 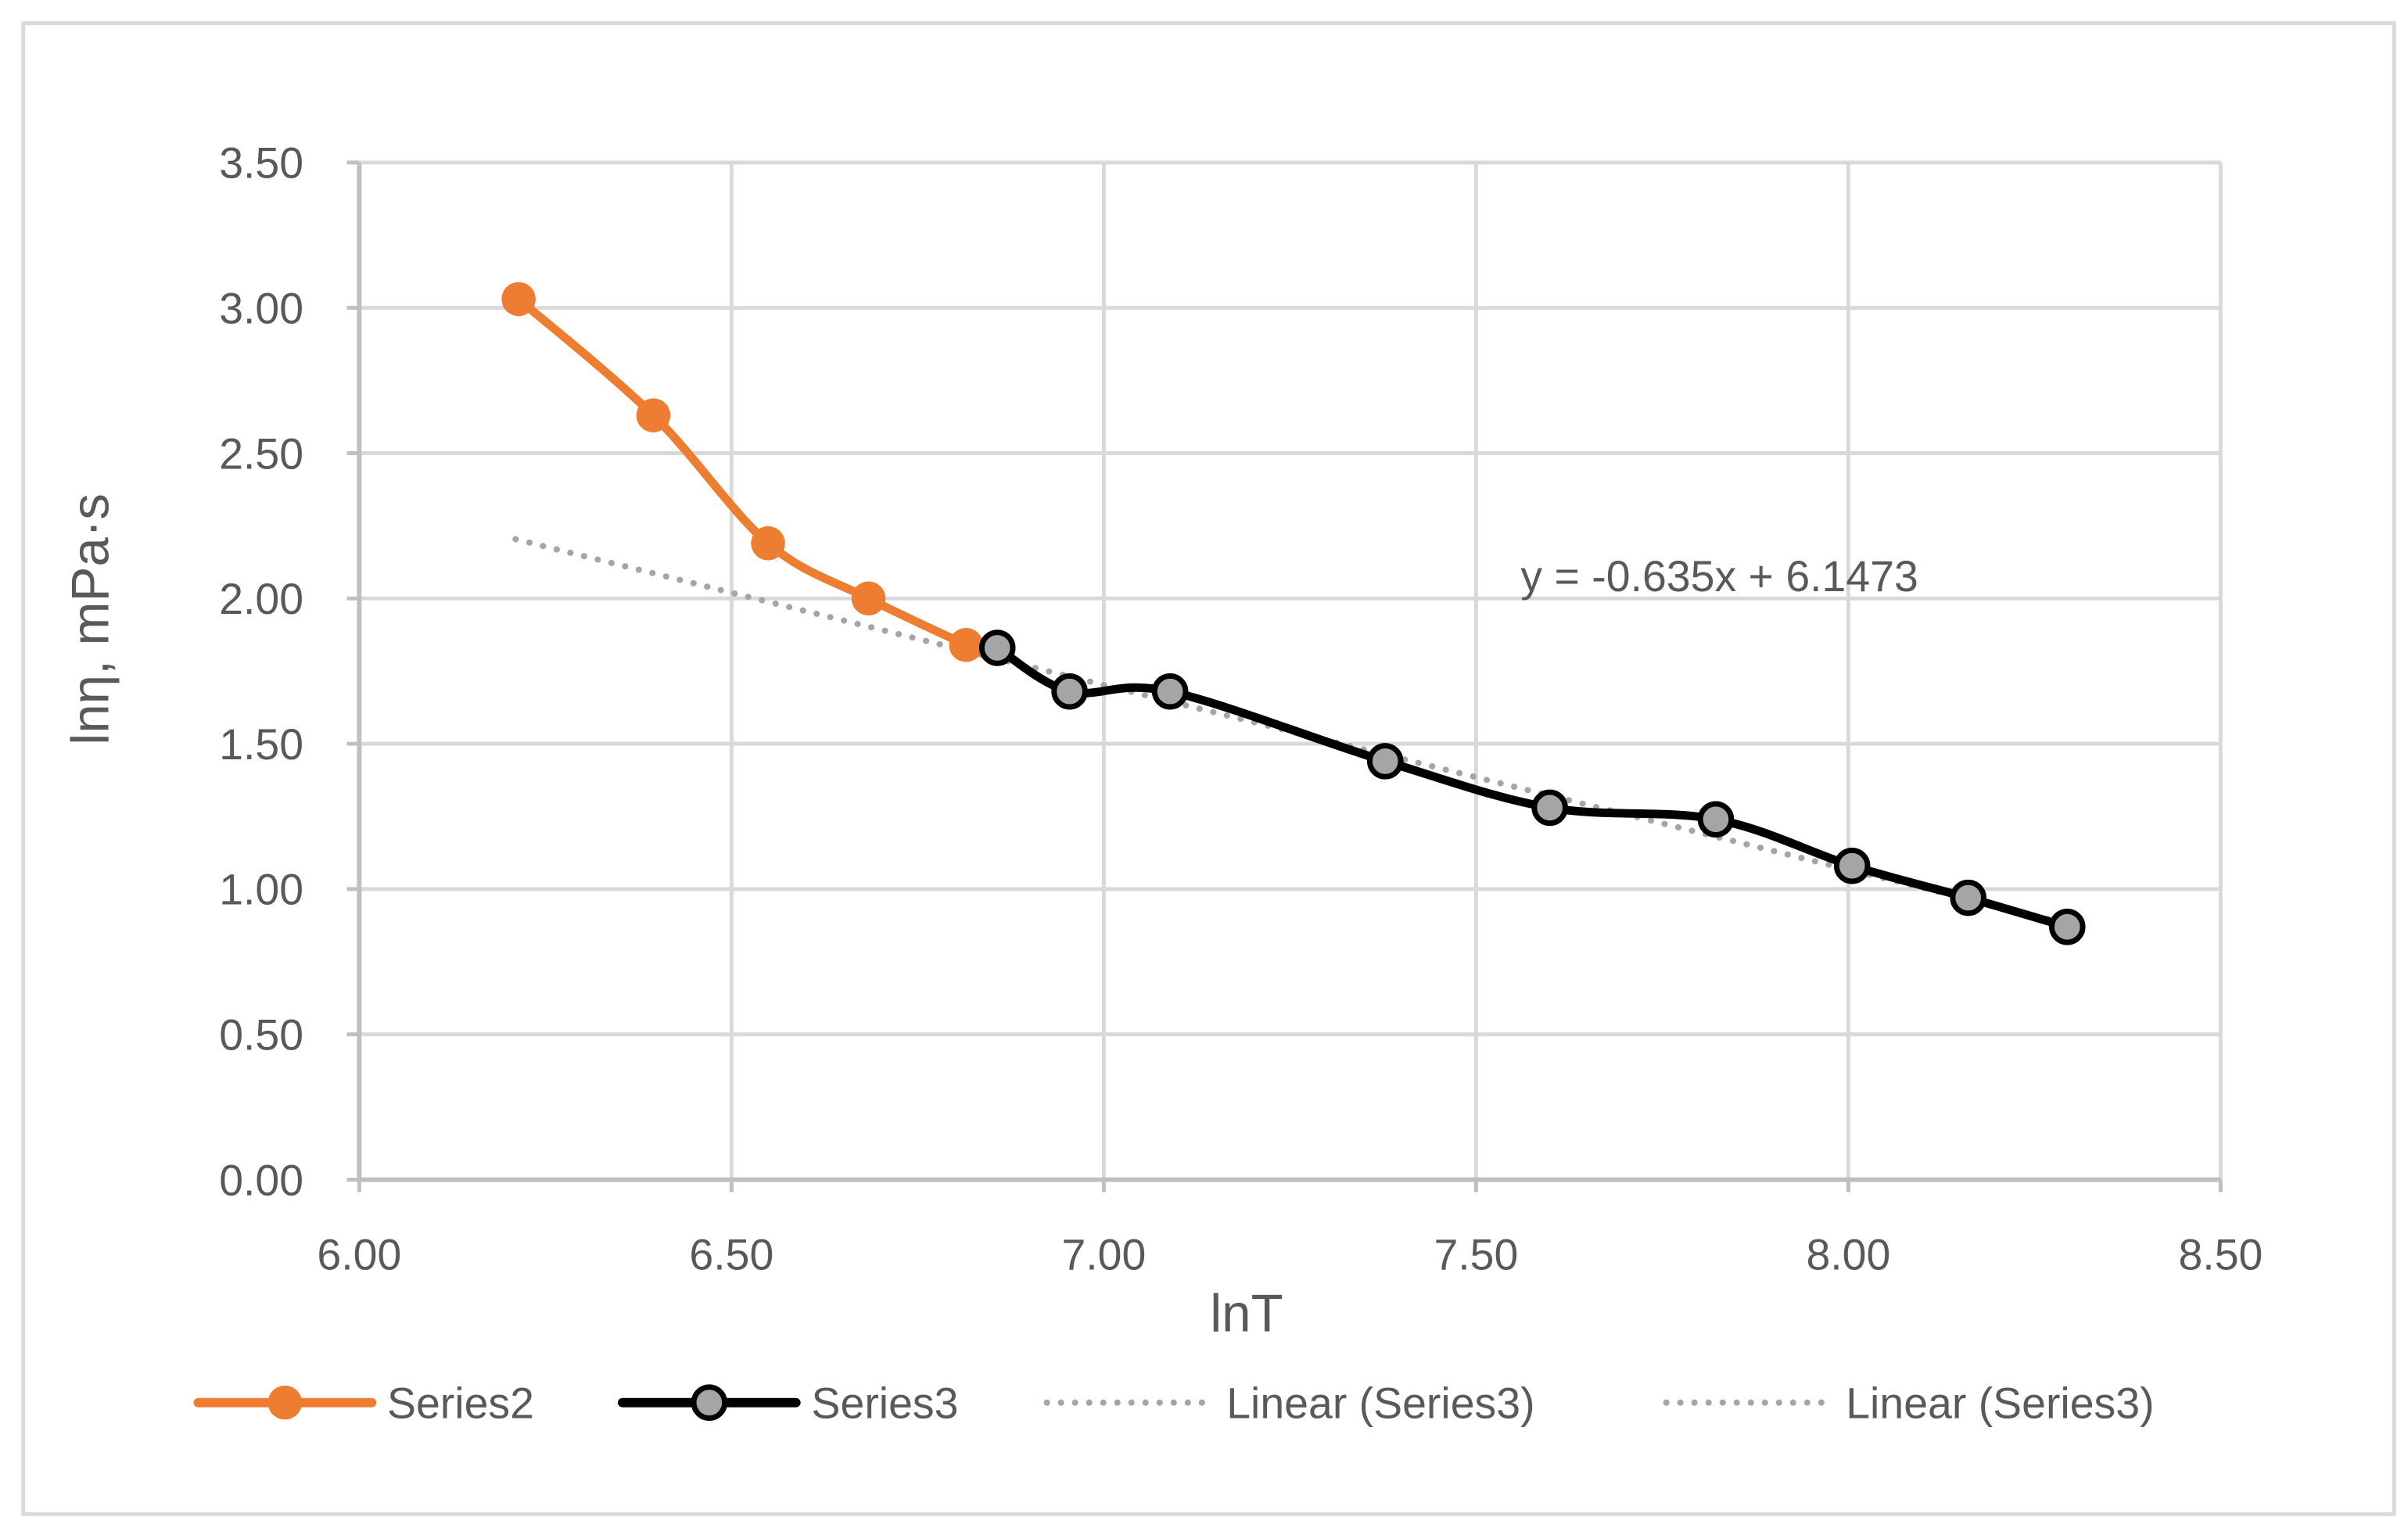 I want to click on x-tick-label: 7.00, so click(x=1103, y=1254).